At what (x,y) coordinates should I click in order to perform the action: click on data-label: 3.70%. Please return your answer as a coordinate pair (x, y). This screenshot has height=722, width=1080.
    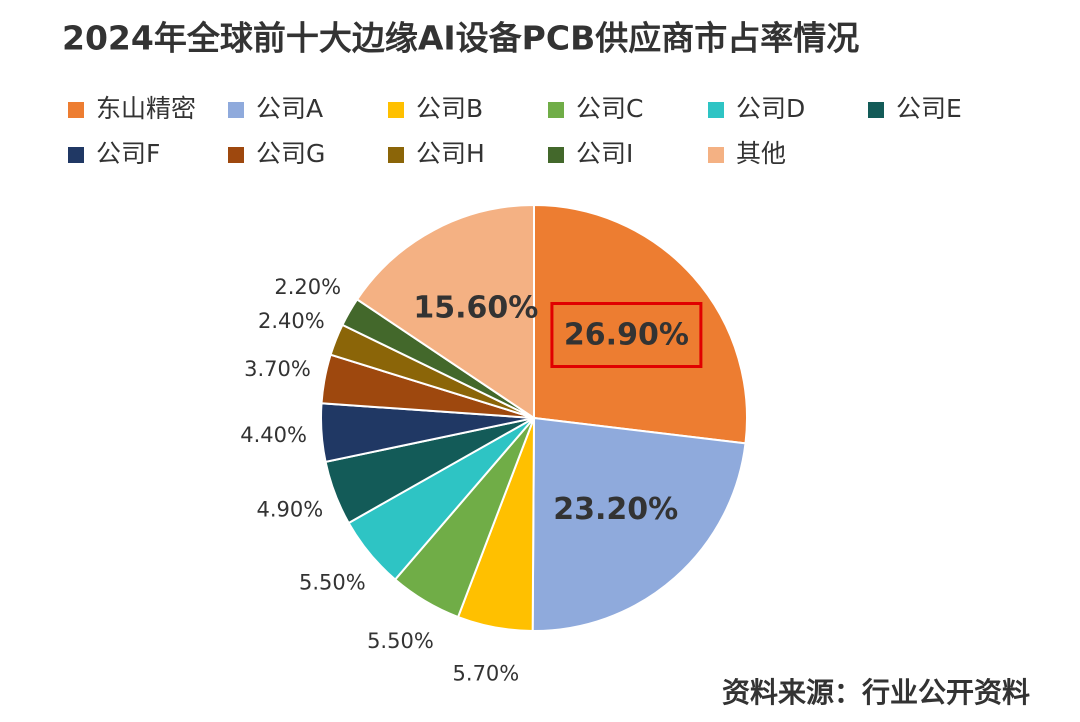
    Looking at the image, I should click on (277, 369).